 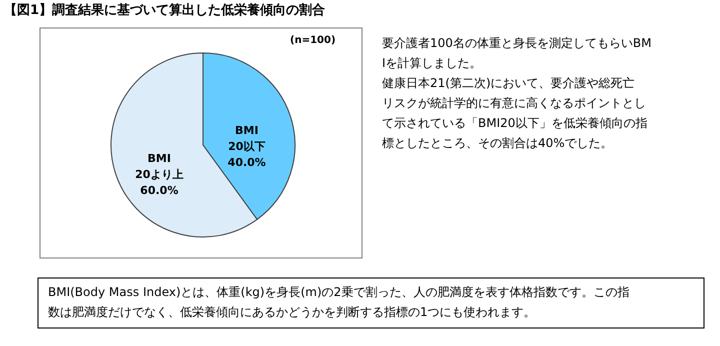 I want to click on text: 要介護者100名の体重と身長を測定してもらいBMIを計算しました。, so click(x=517, y=53).